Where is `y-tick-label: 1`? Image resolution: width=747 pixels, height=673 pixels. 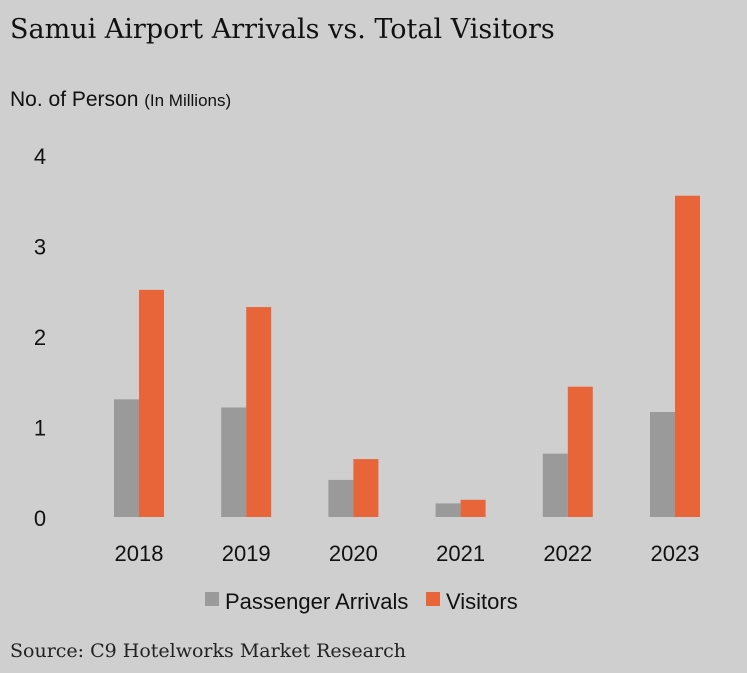
y-tick-label: 1 is located at coordinates (40, 428).